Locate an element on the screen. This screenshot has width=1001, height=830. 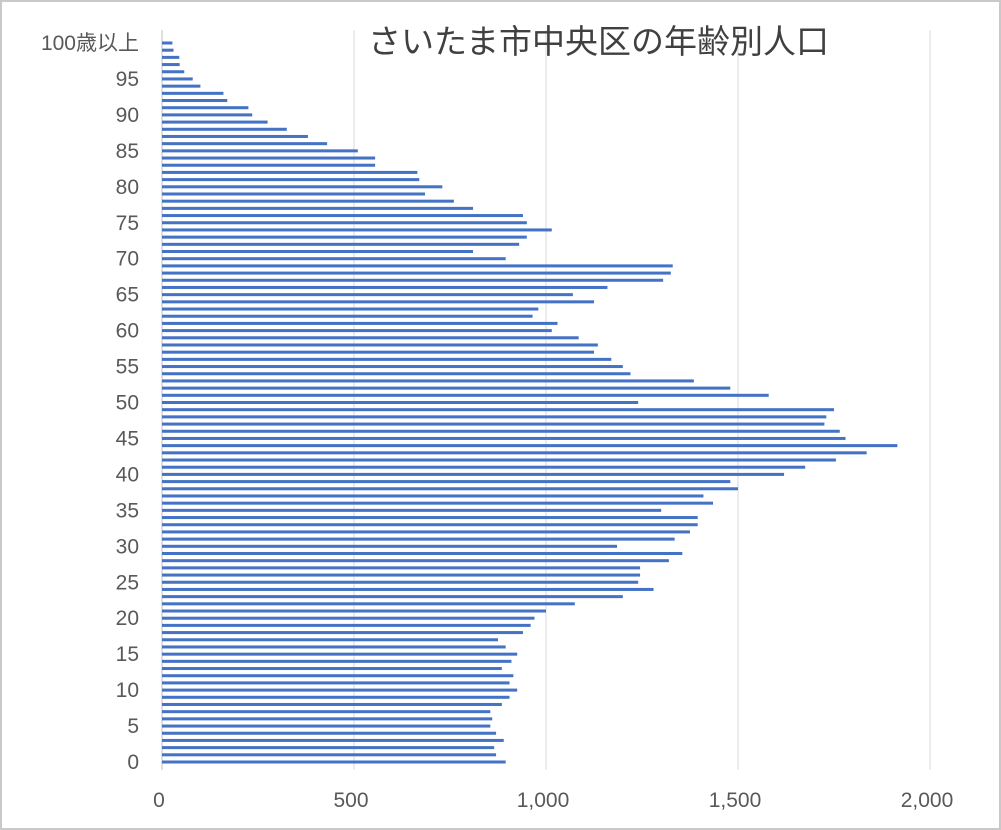
y-tick-label: 50 is located at coordinates (127, 403).